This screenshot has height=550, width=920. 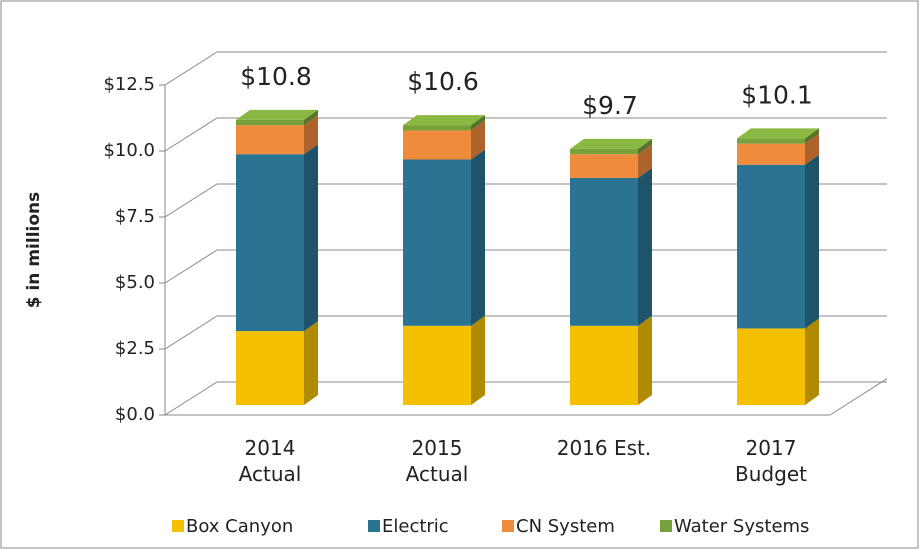 What do you see at coordinates (565, 526) in the screenshot?
I see `legend-label: CN System` at bounding box center [565, 526].